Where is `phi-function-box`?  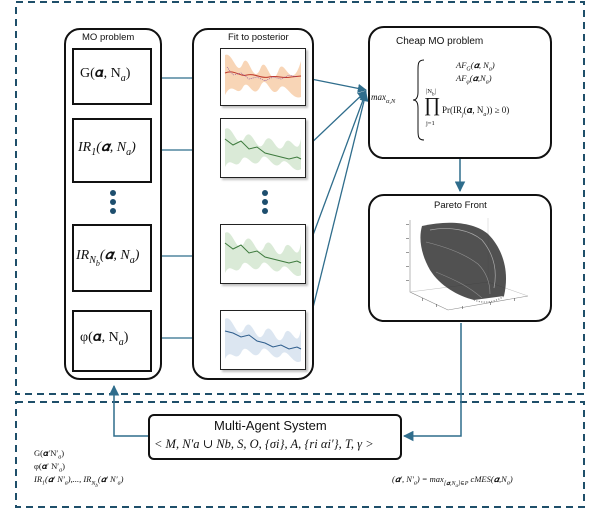
phi-function-box is located at coordinates (112, 341).